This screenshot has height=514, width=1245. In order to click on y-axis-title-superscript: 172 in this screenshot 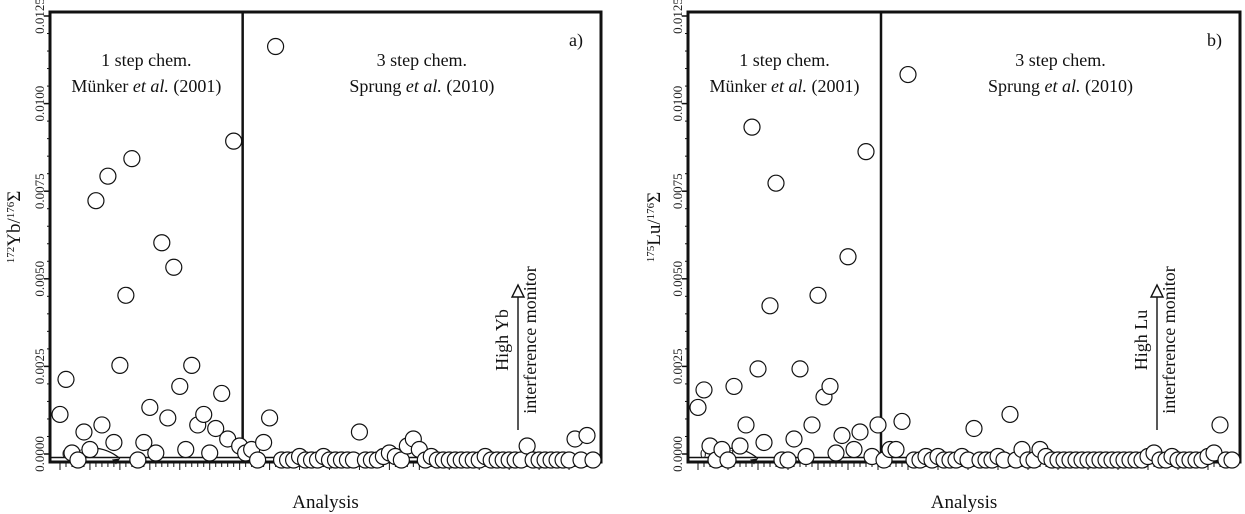, I will do `click(11, 255)`.